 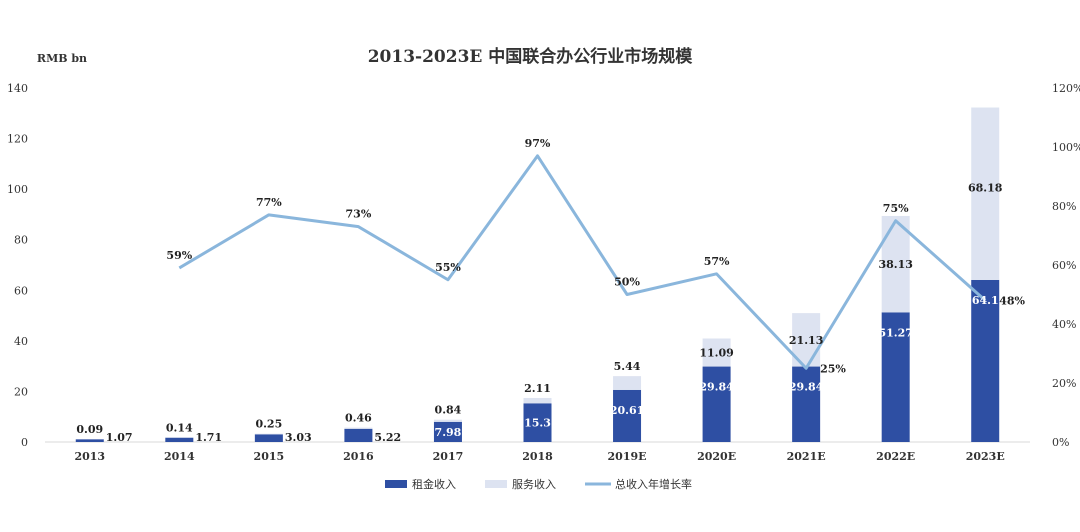 I want to click on y-left-tick-label: 0, so click(x=24, y=442).